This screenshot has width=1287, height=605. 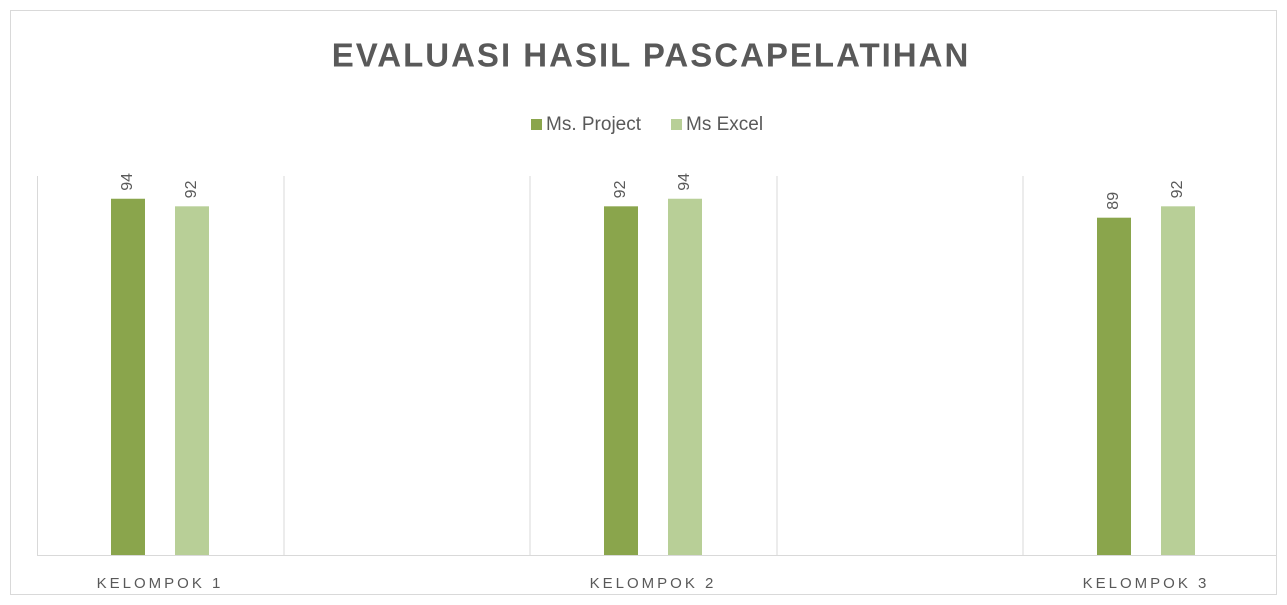 What do you see at coordinates (651, 55) in the screenshot?
I see `chart-title: EVALUASI HASIL PASCAPELATIHAN` at bounding box center [651, 55].